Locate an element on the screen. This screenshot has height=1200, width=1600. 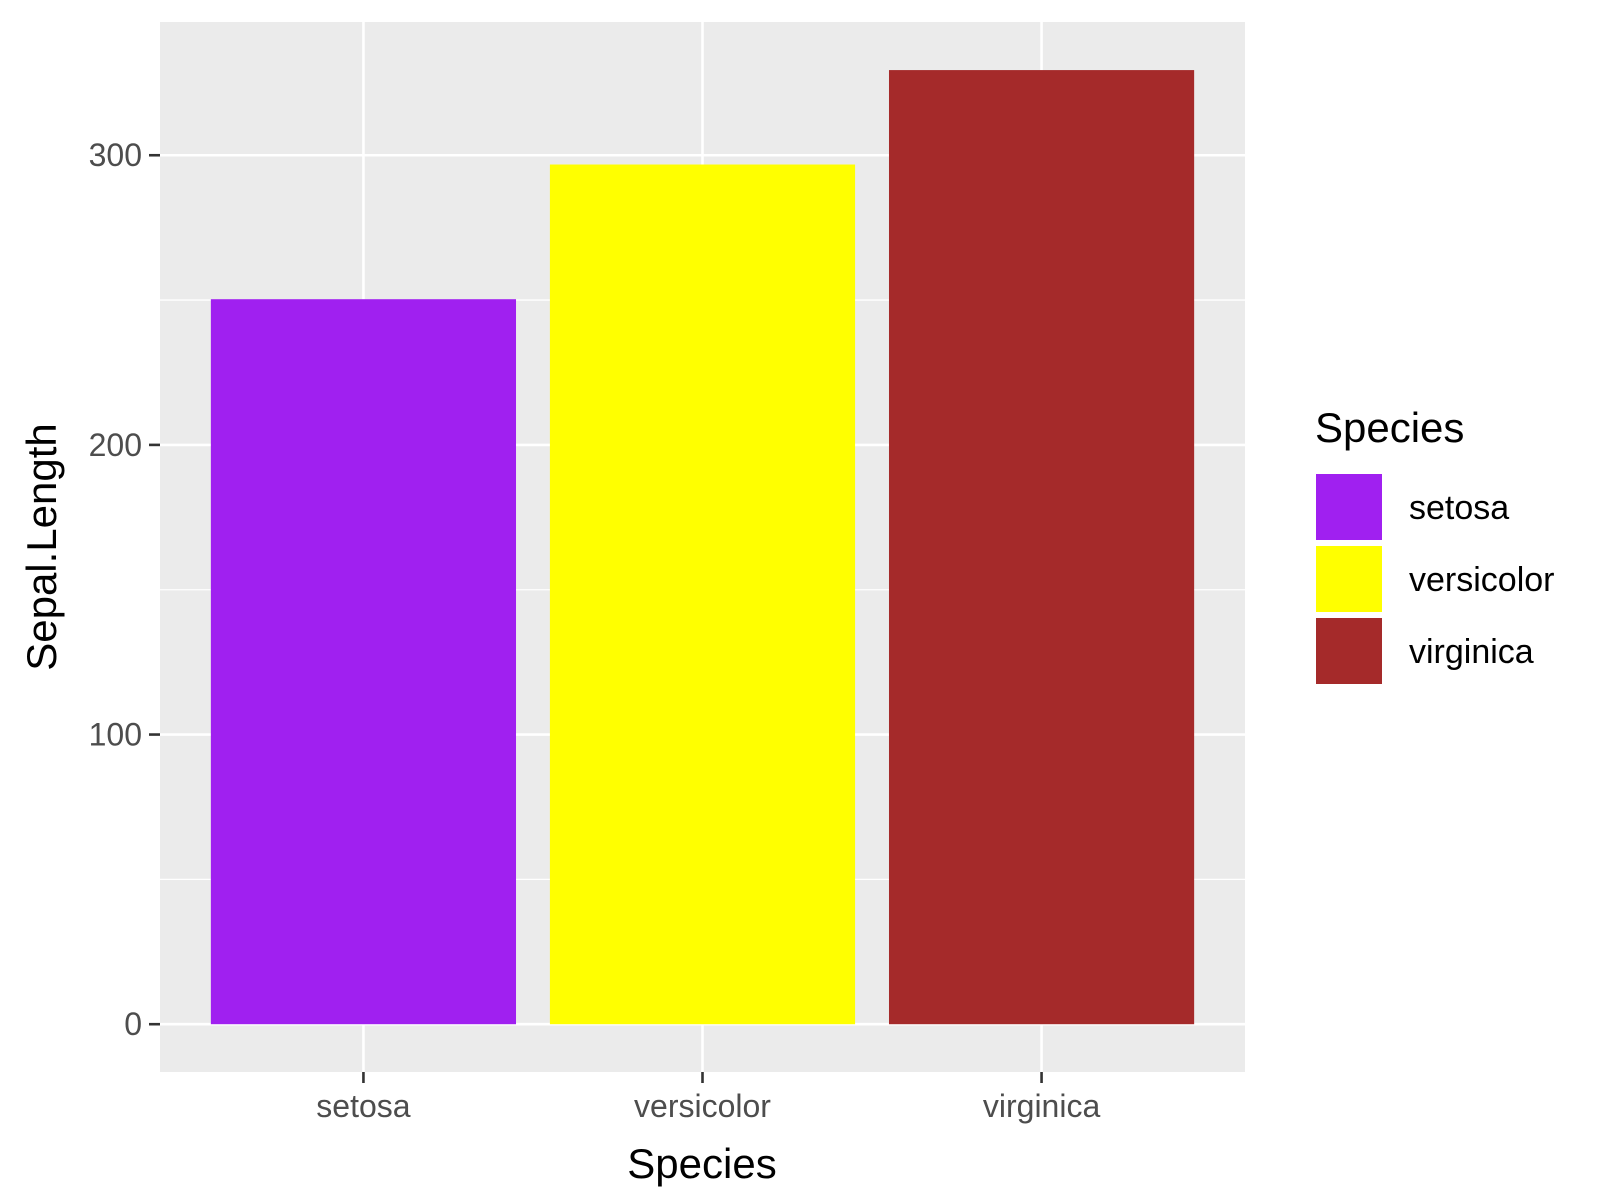
legend-title: Species is located at coordinates (1389, 427).